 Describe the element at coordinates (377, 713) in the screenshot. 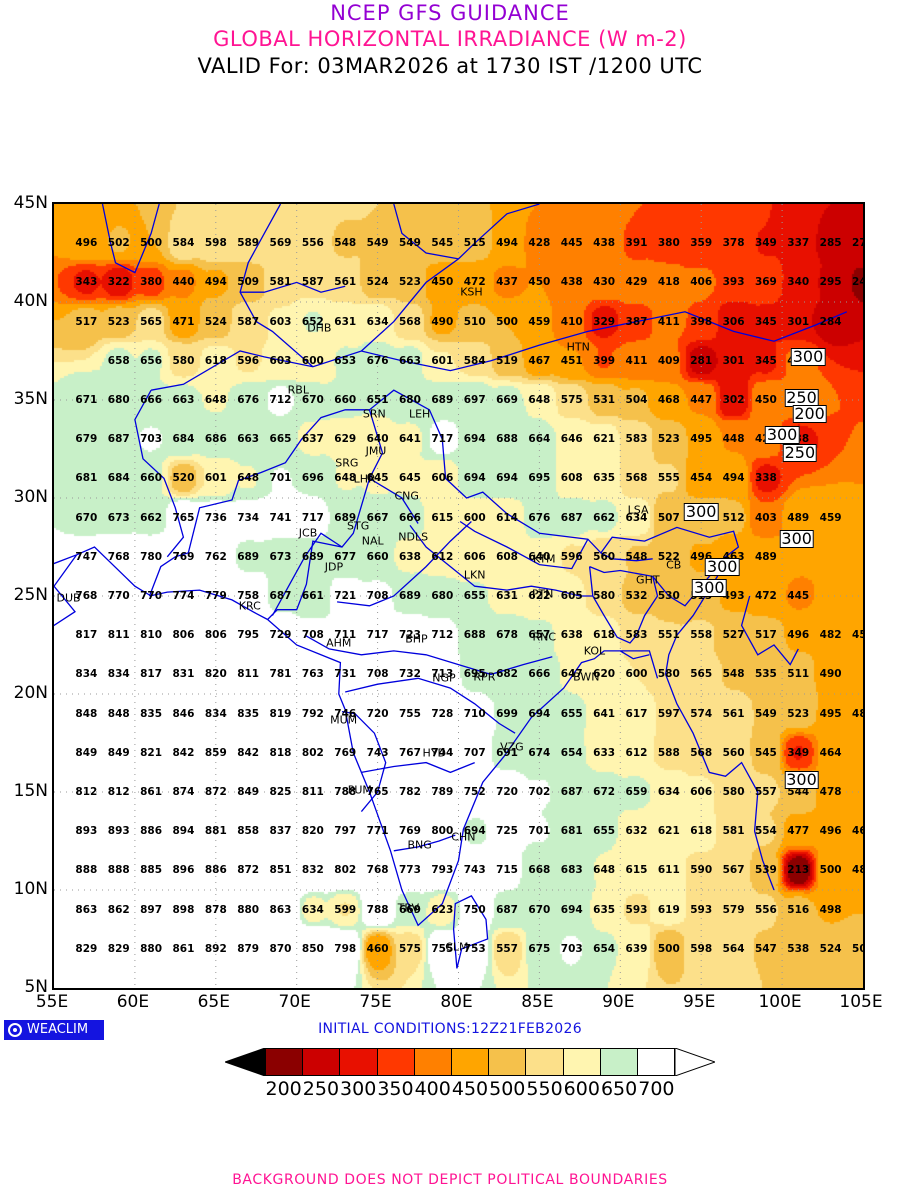

I see `grid-value: 720` at that location.